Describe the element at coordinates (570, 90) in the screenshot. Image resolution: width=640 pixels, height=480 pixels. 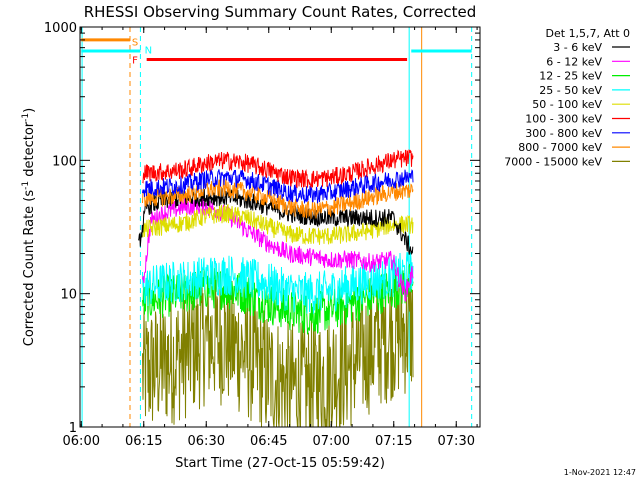
I see `legend-label-3: 25 - 50 keV` at that location.